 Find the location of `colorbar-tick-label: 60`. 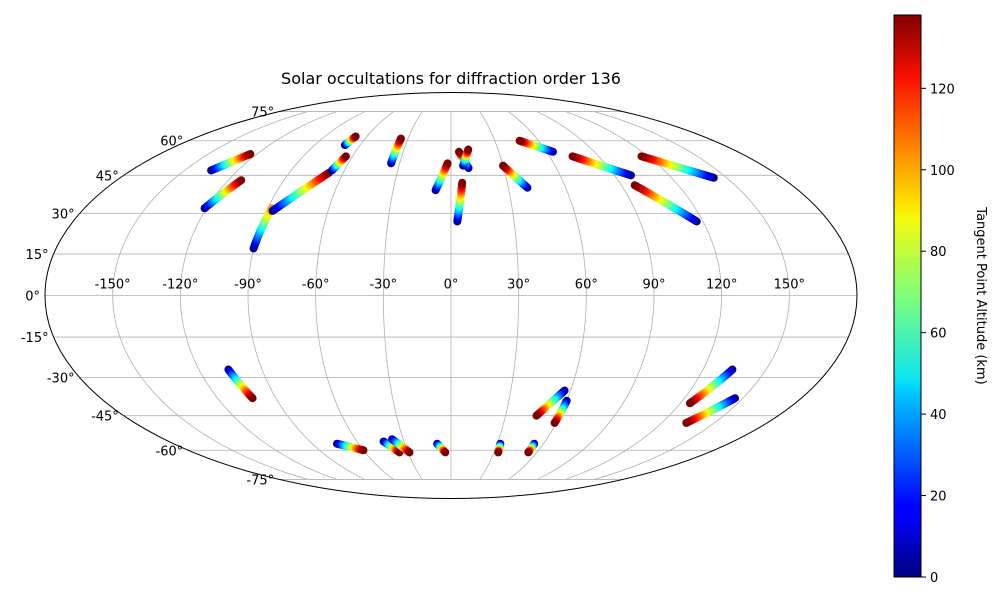

colorbar-tick-label: 60 is located at coordinates (938, 334).